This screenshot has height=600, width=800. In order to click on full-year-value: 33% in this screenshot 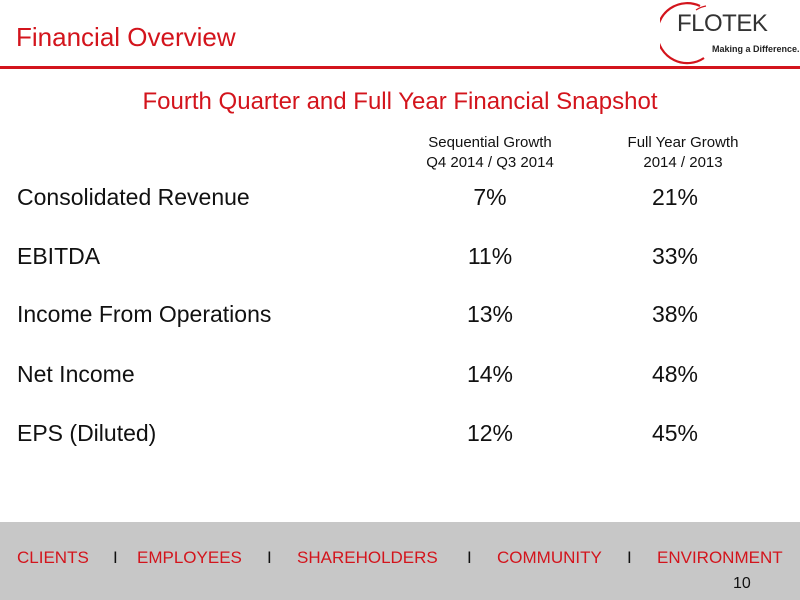, I will do `click(675, 256)`.